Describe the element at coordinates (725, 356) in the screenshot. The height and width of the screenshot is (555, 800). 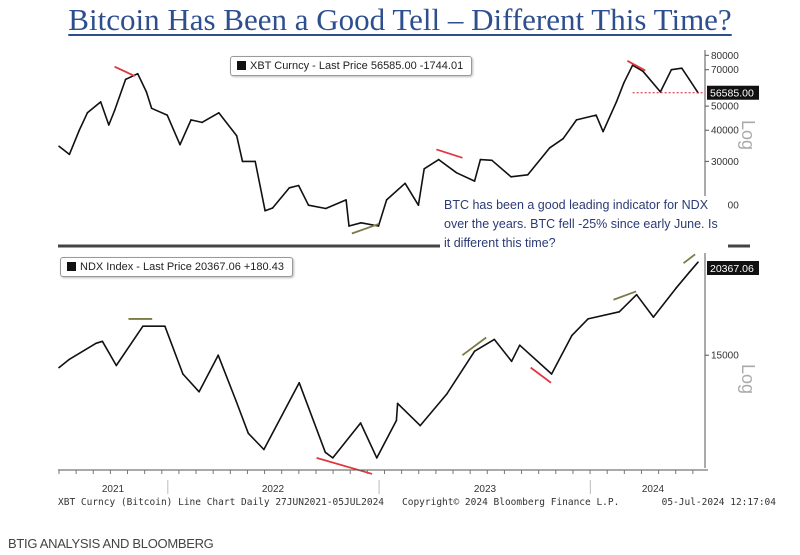
I see `y-tick-label: 15000` at that location.